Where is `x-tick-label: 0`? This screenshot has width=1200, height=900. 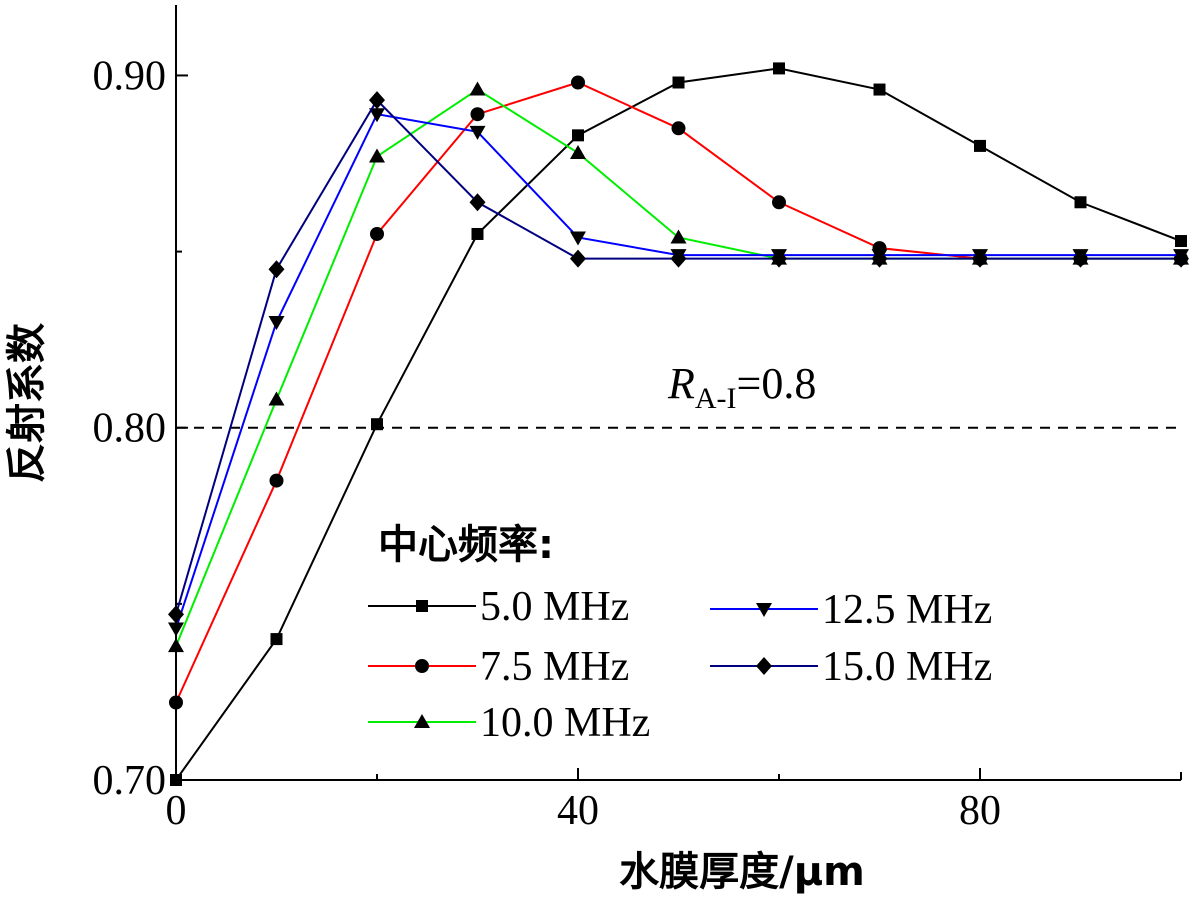 x-tick-label: 0 is located at coordinates (176, 811).